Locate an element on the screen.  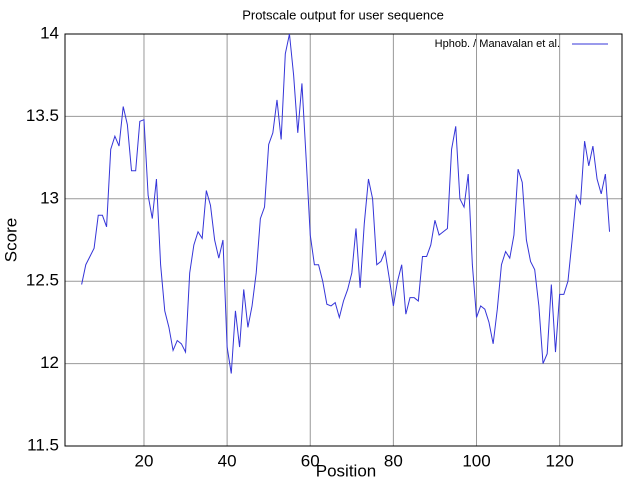
y-tick-label: 12.5 is located at coordinates (42, 280).